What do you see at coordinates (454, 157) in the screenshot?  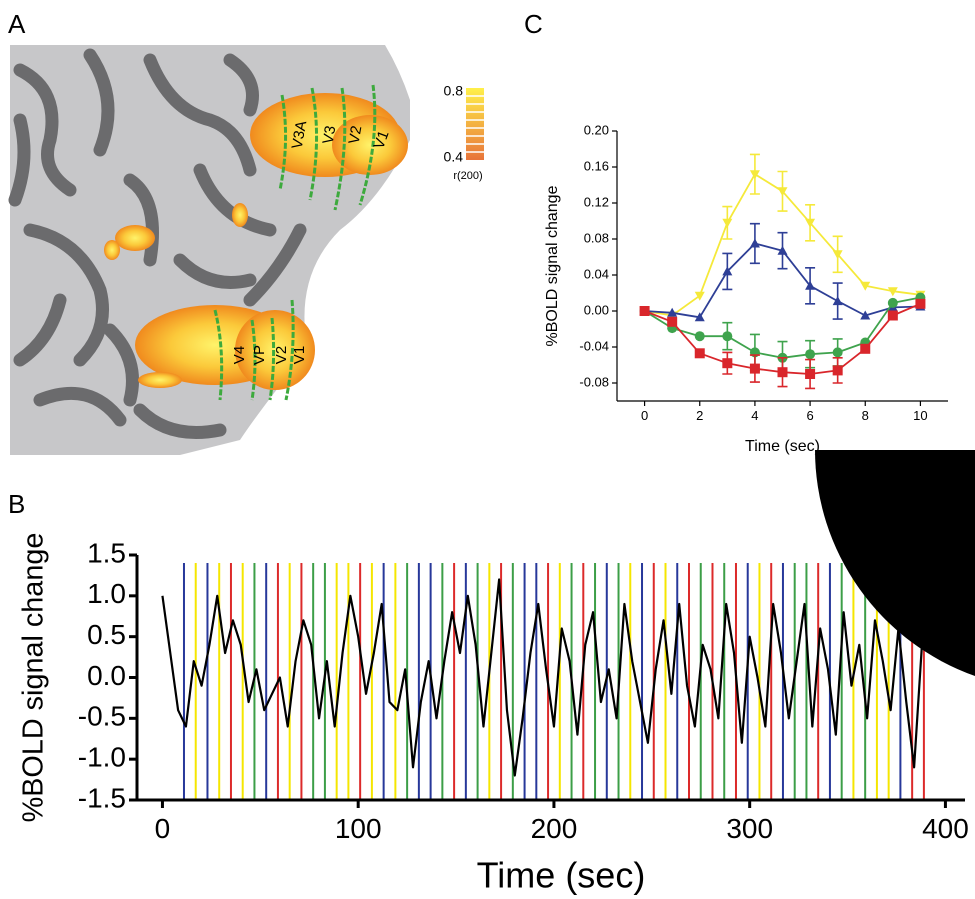 I see `colorbar-min: 0.4` at bounding box center [454, 157].